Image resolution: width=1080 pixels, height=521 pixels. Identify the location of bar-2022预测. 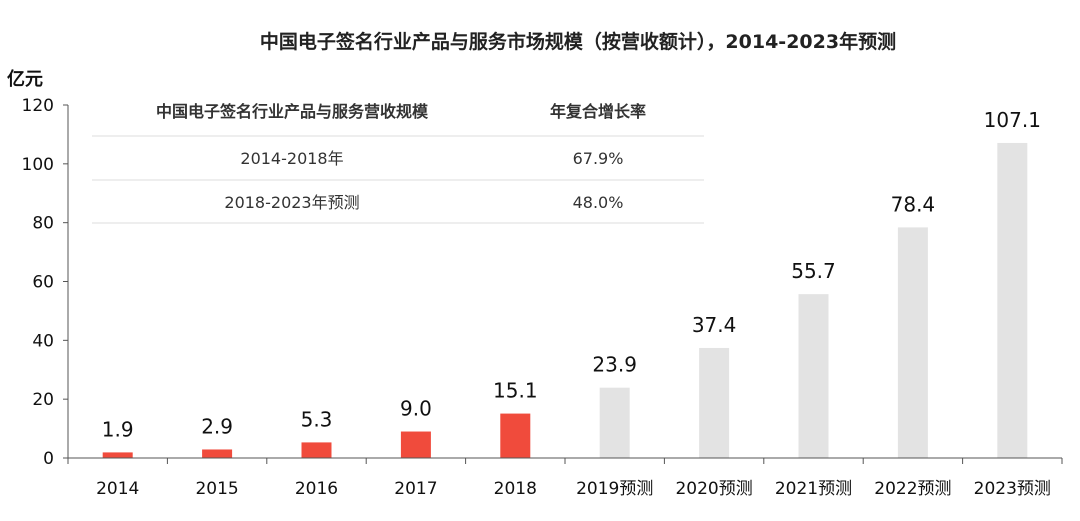
(912, 342).